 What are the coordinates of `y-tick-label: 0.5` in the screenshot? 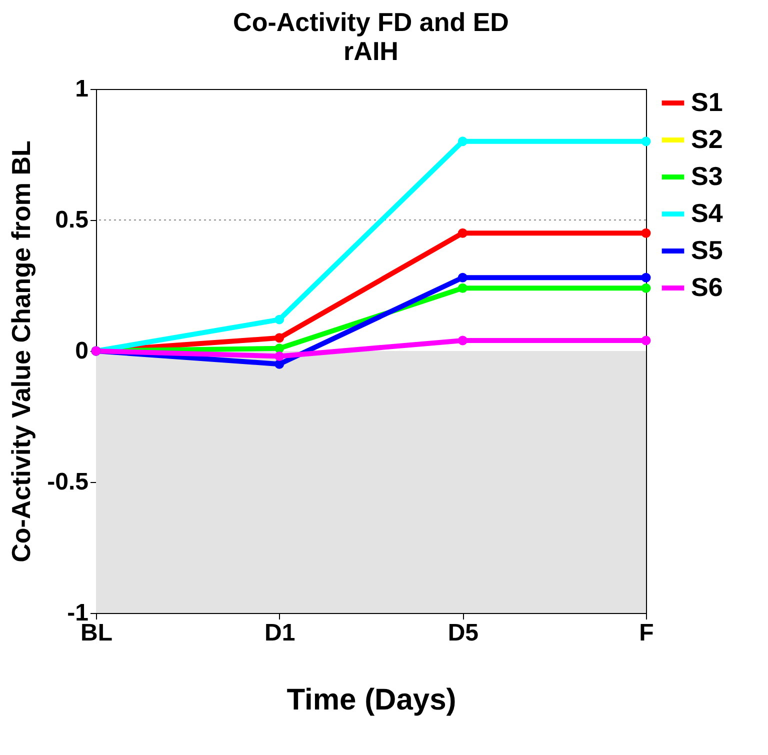 It's located at (71, 220).